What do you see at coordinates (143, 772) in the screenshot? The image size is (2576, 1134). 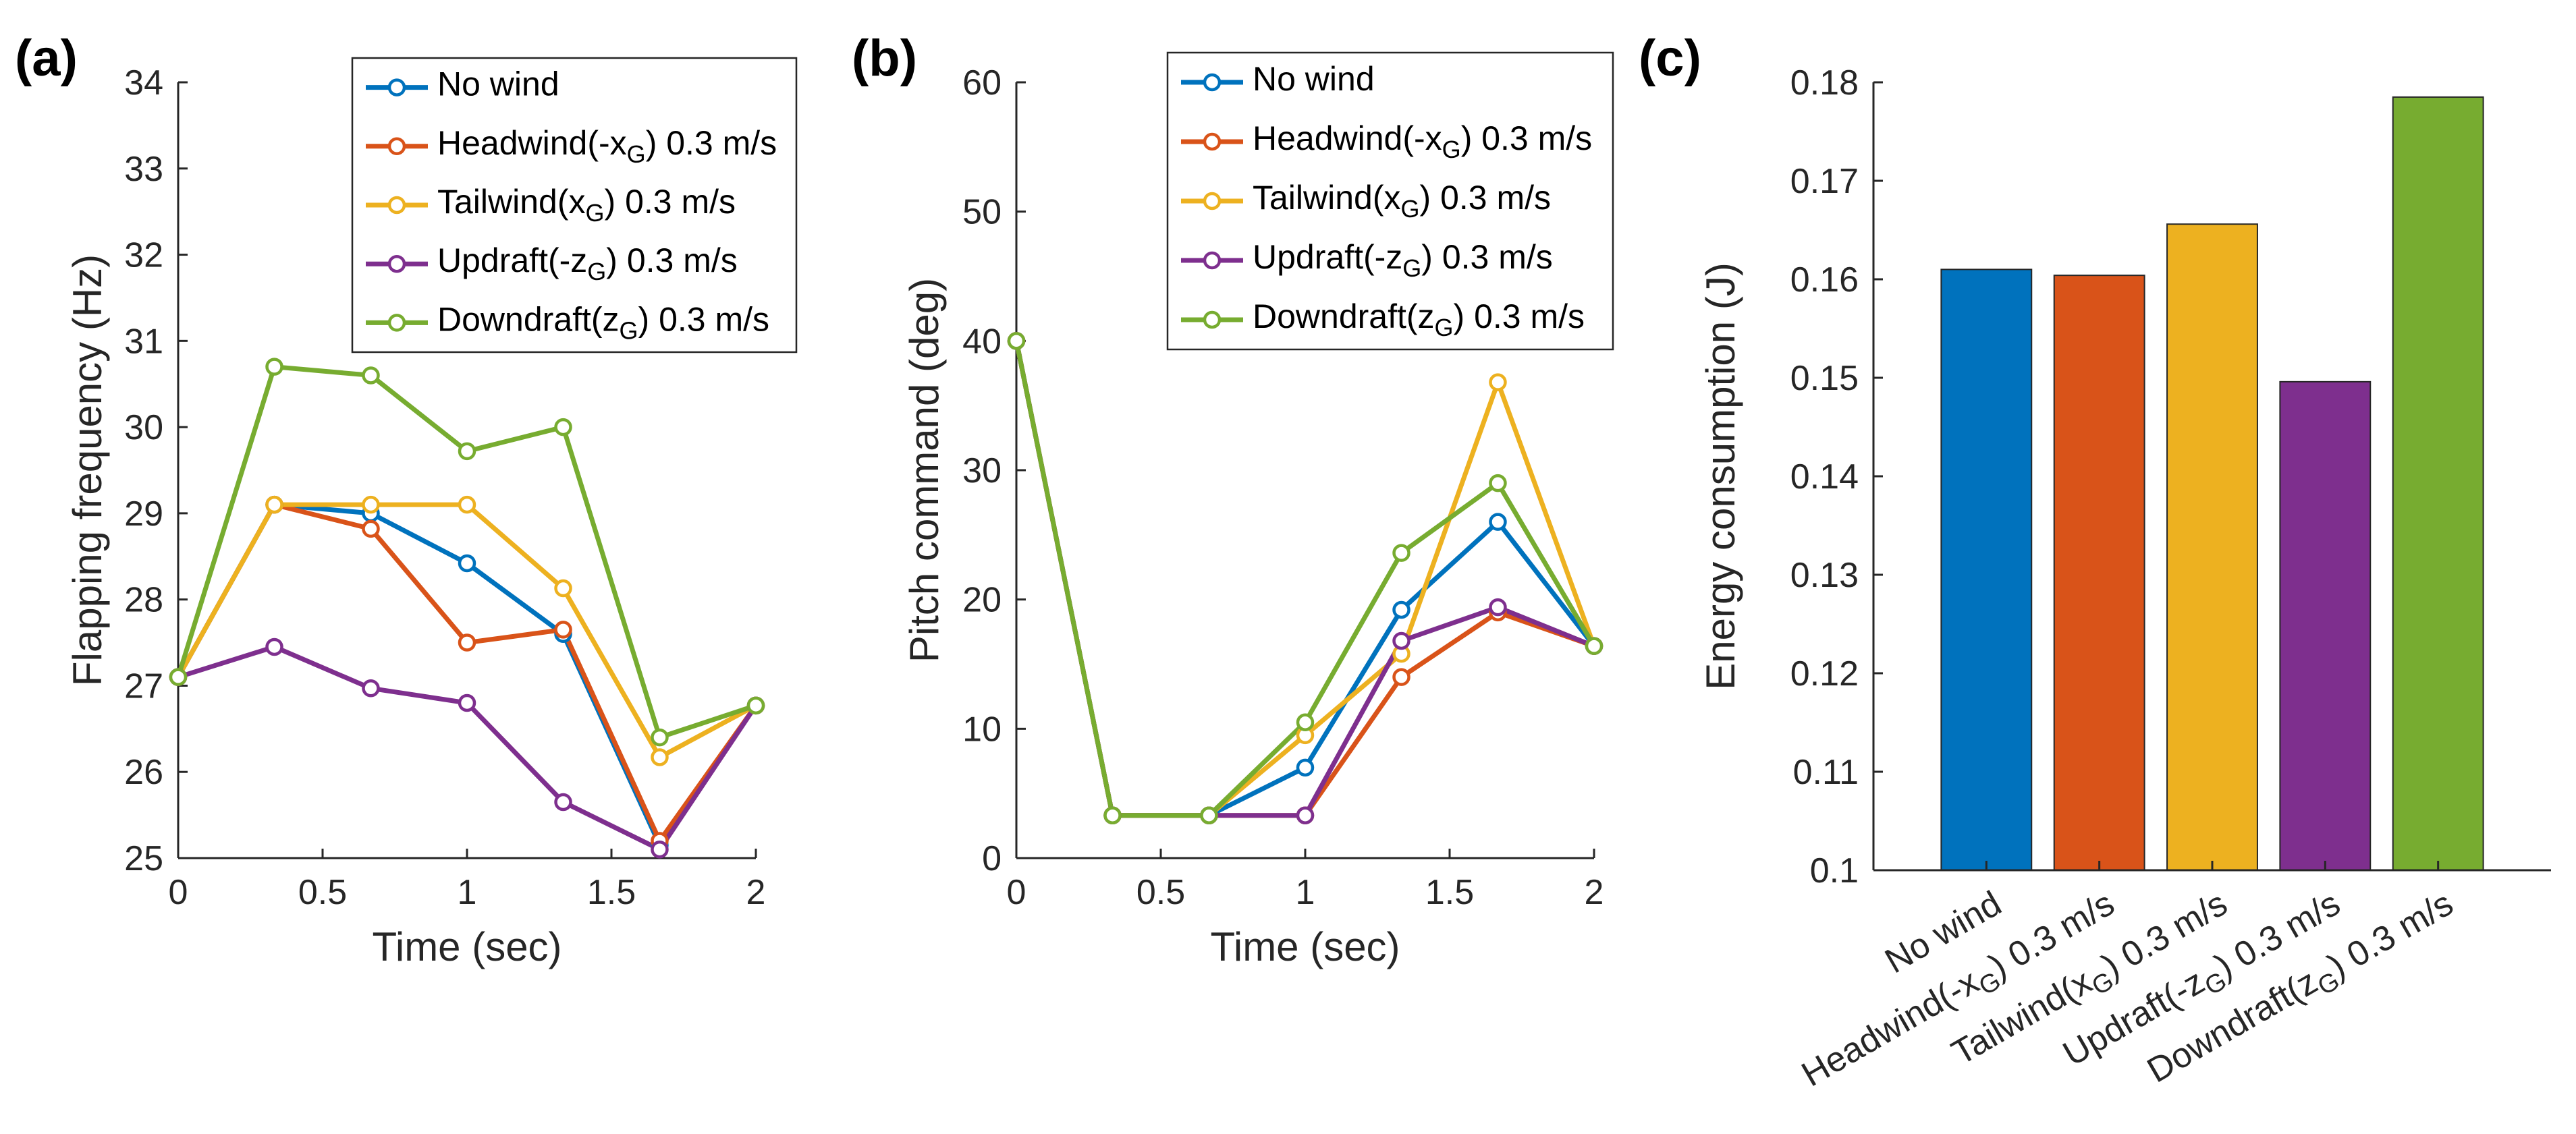 I see `y-tick-label: 26` at bounding box center [143, 772].